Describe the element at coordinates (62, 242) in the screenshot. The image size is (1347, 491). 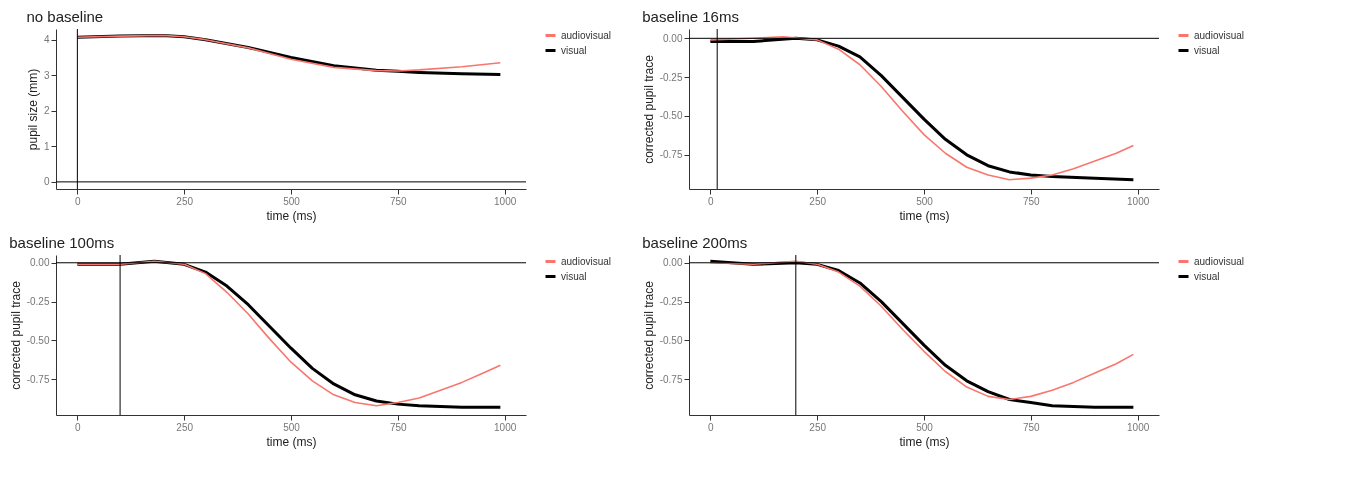
I see `chart-title: baseline 100ms` at that location.